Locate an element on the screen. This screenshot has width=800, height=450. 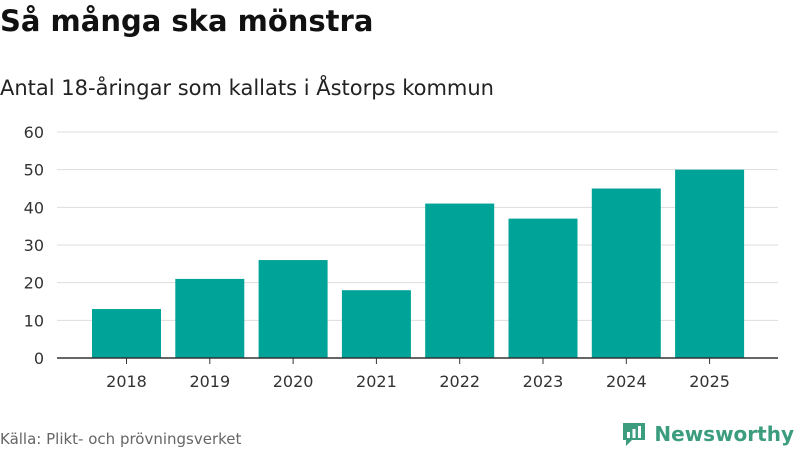
x-tick-label-2023: 2023 is located at coordinates (543, 381).